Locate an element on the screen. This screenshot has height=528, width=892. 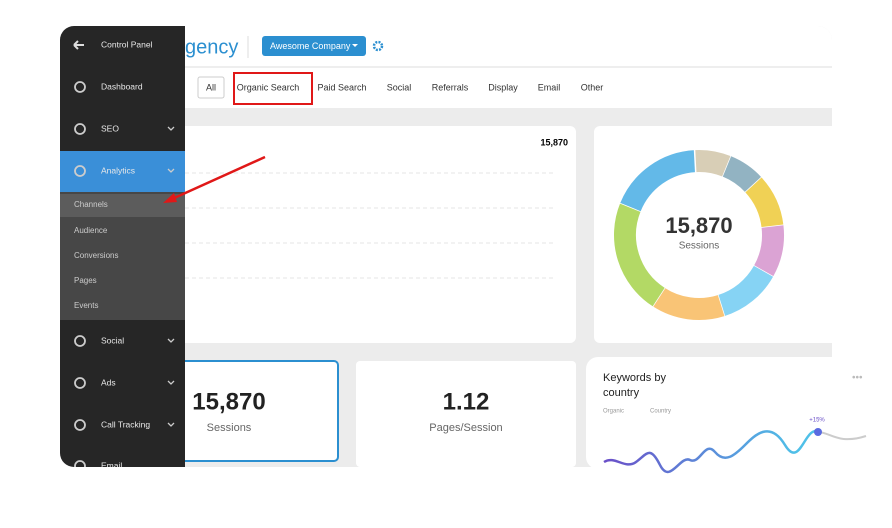
stat-label: Pages/Session is located at coordinates (465, 428).